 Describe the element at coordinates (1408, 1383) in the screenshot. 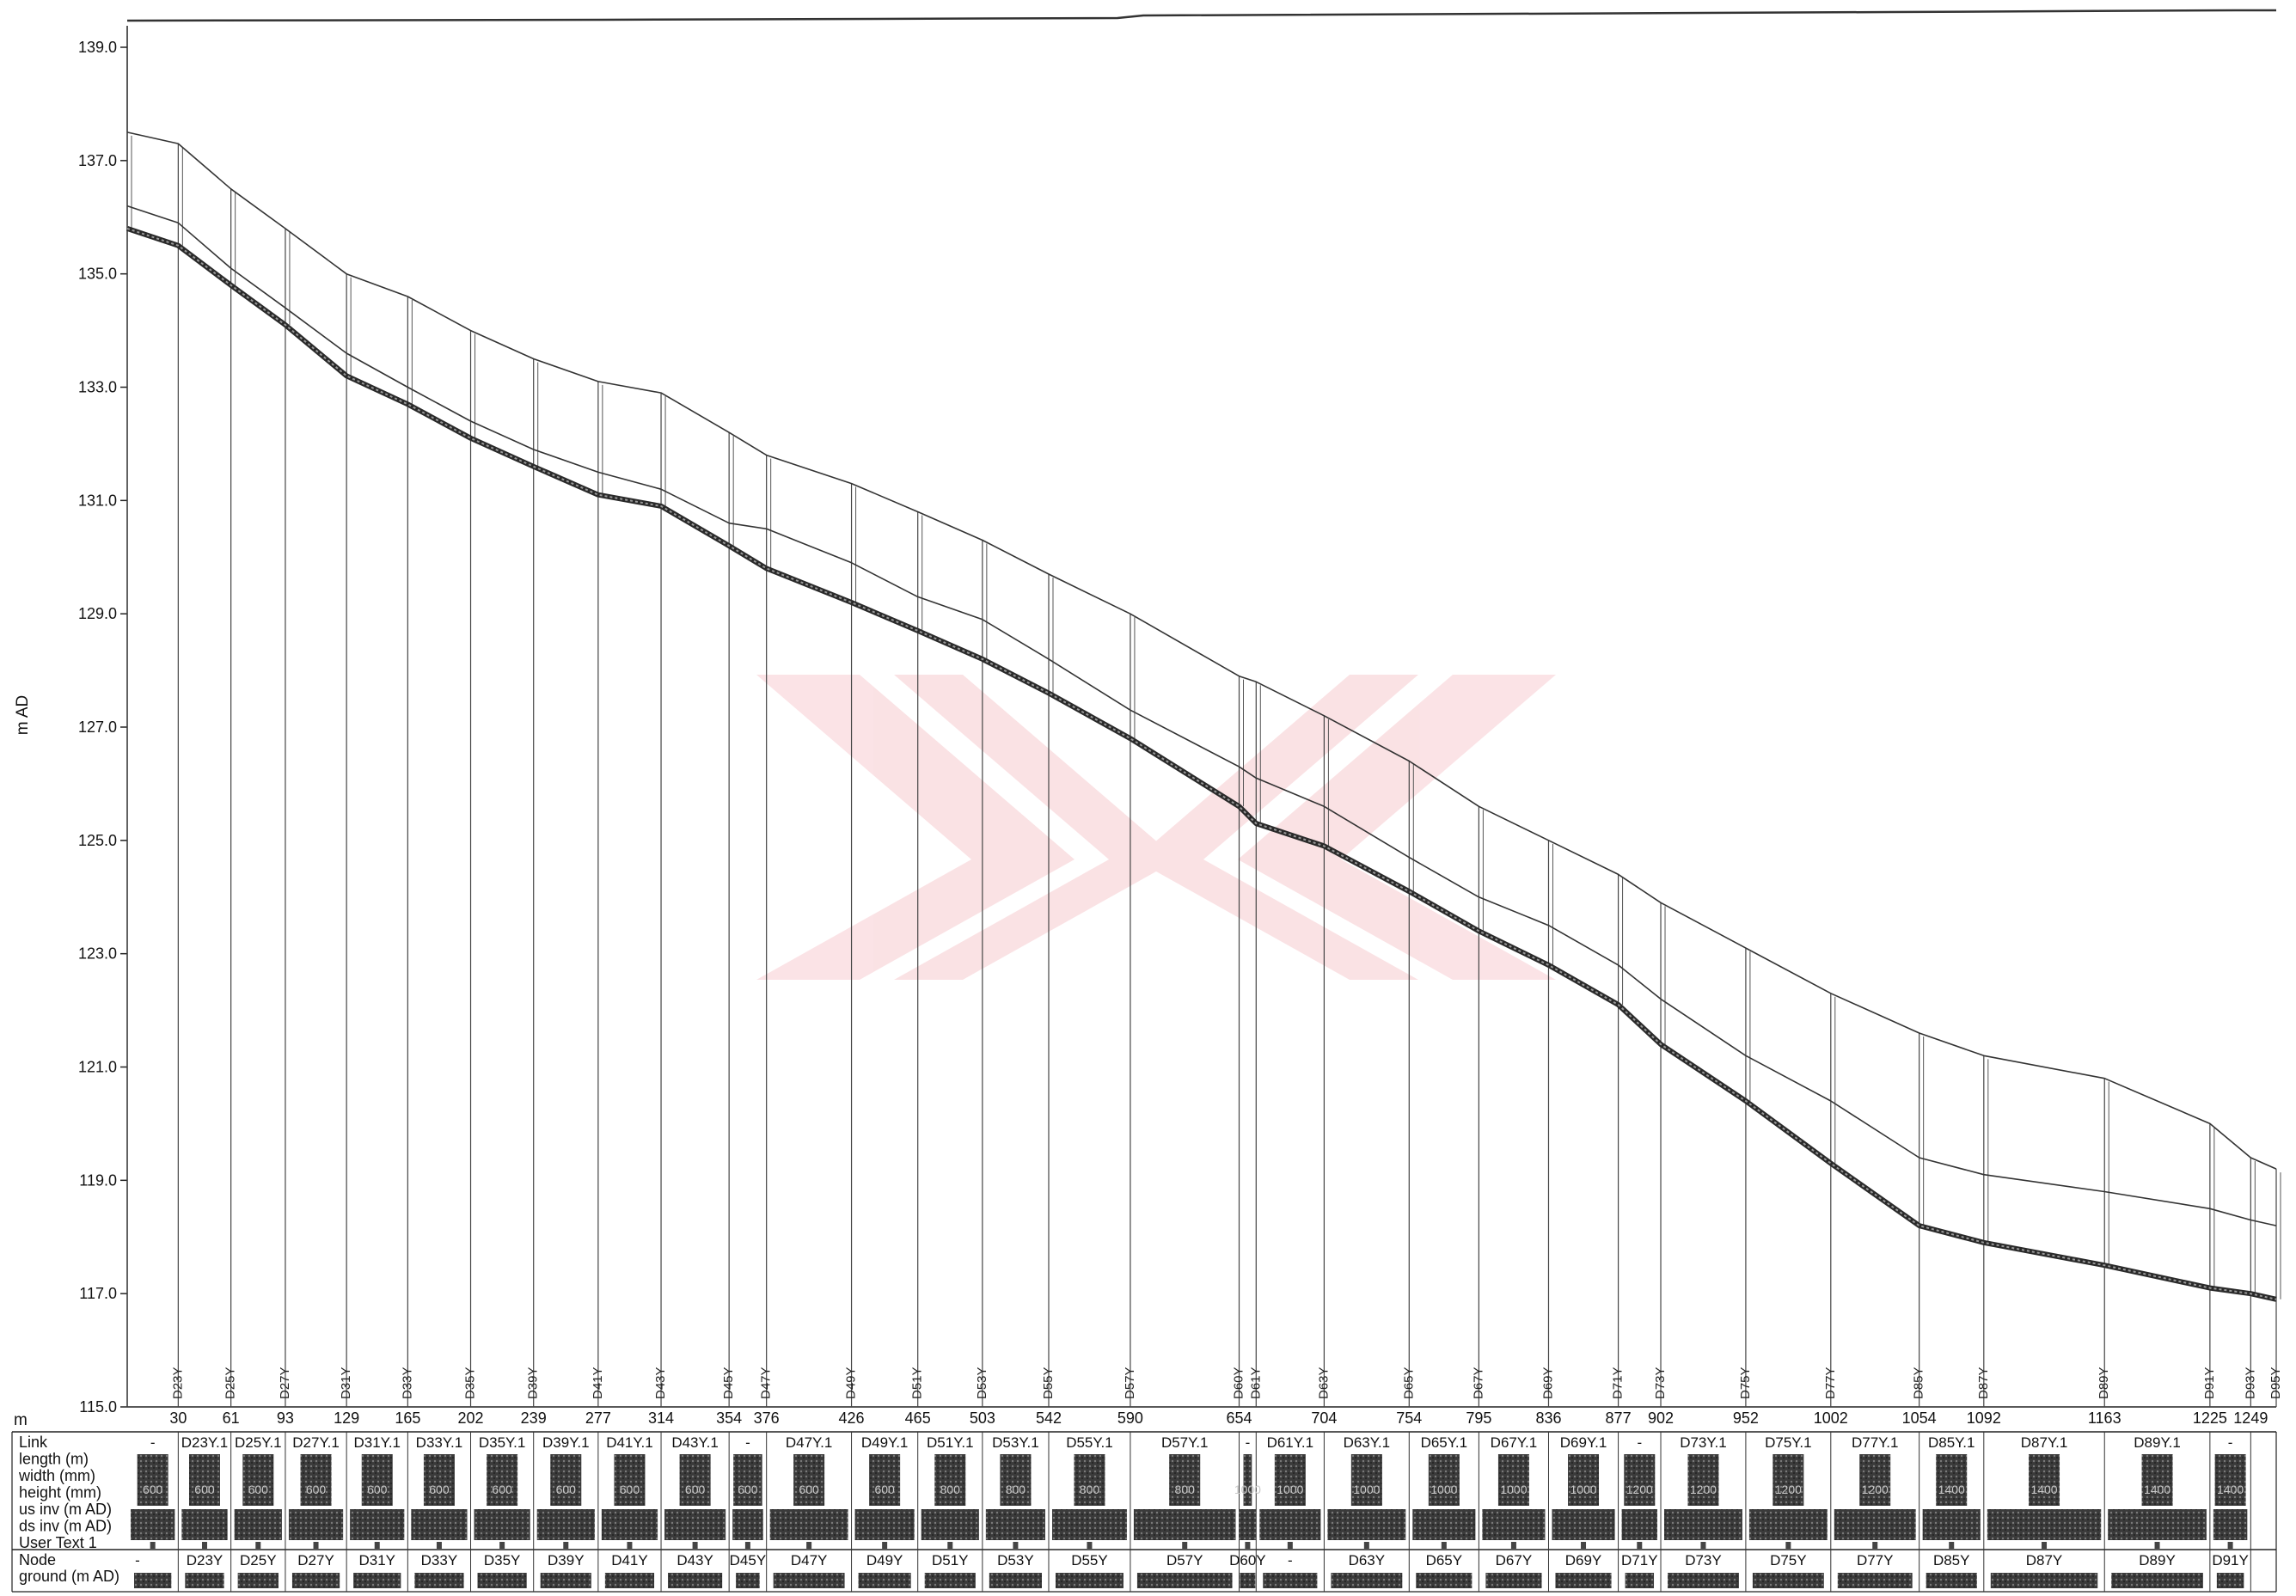

I see `node-label: D65Y` at that location.